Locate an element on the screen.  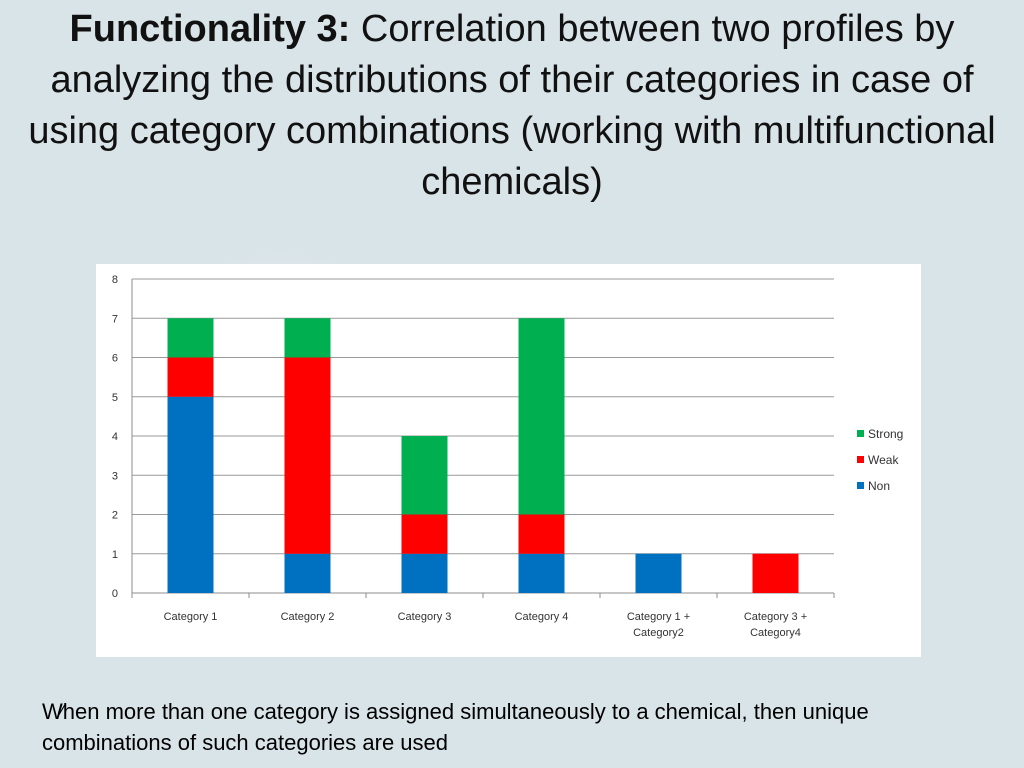
y-tick-label-8: 8 is located at coordinates (115, 280).